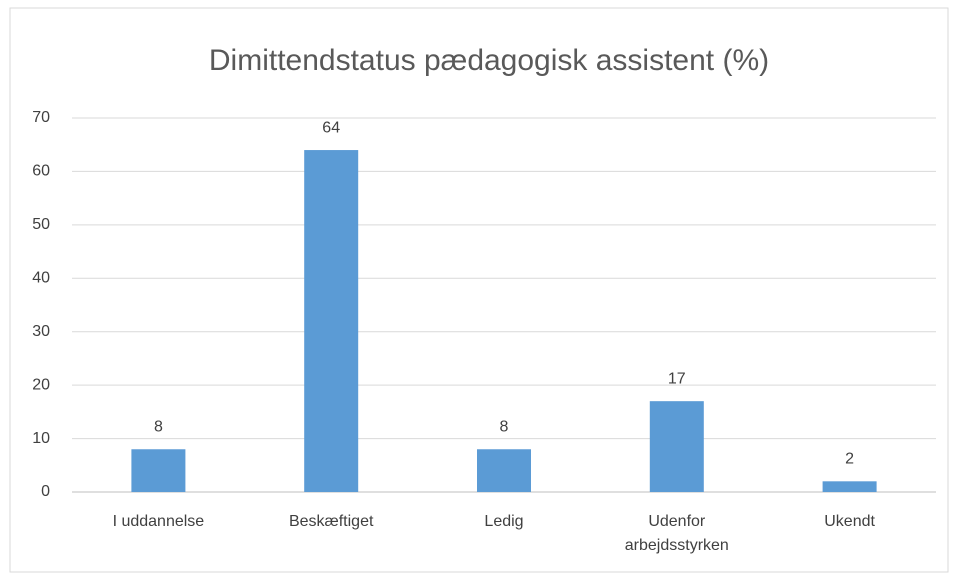  I want to click on x-tick-label: Ukendt, so click(849, 521).